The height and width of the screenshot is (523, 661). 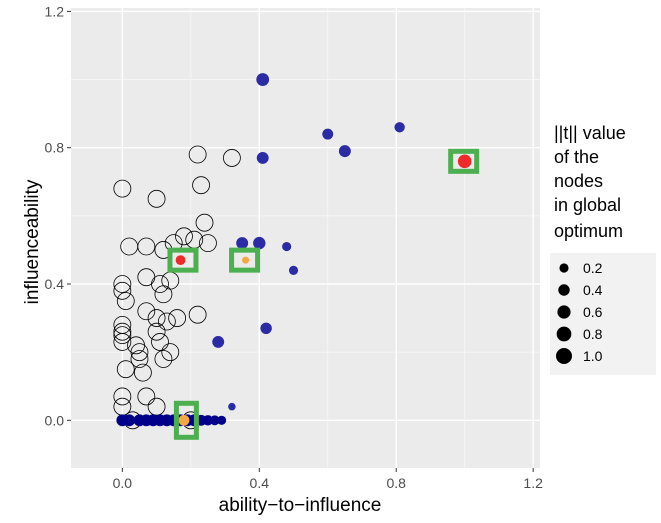 I want to click on x-tick-label: 0.8, so click(x=396, y=483).